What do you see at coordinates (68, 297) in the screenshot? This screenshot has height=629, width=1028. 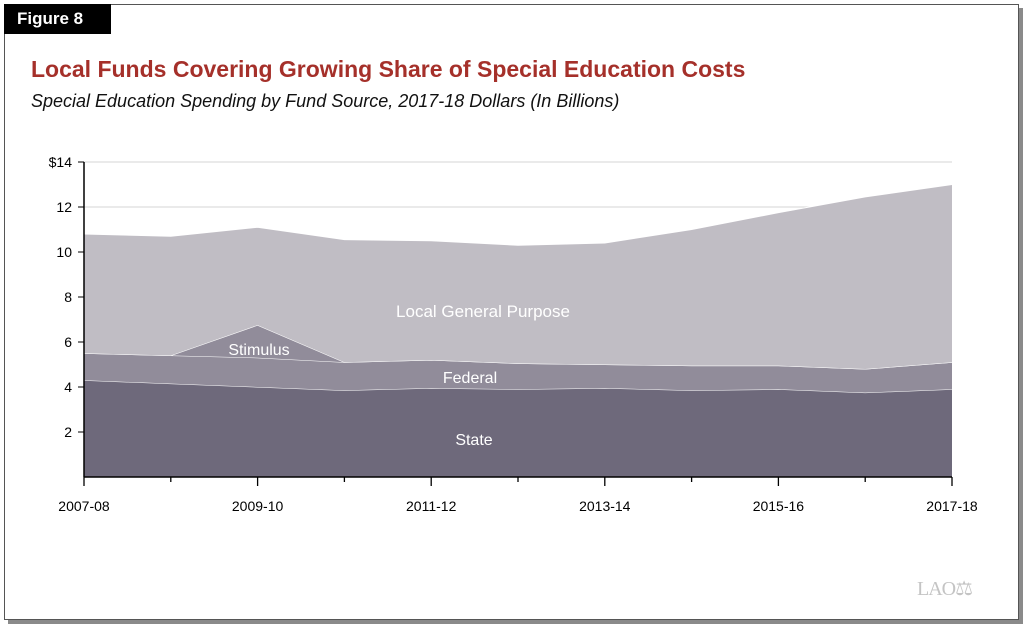 I see `y-tick-label: 8` at bounding box center [68, 297].